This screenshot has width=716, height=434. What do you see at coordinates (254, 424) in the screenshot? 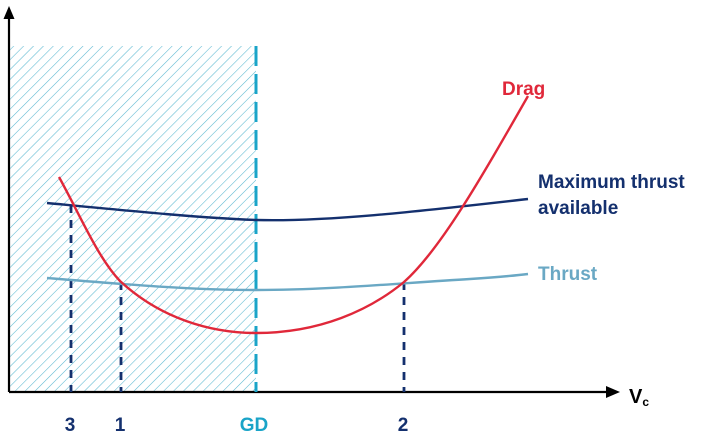
I see `point-label-gd: GD` at bounding box center [254, 424].